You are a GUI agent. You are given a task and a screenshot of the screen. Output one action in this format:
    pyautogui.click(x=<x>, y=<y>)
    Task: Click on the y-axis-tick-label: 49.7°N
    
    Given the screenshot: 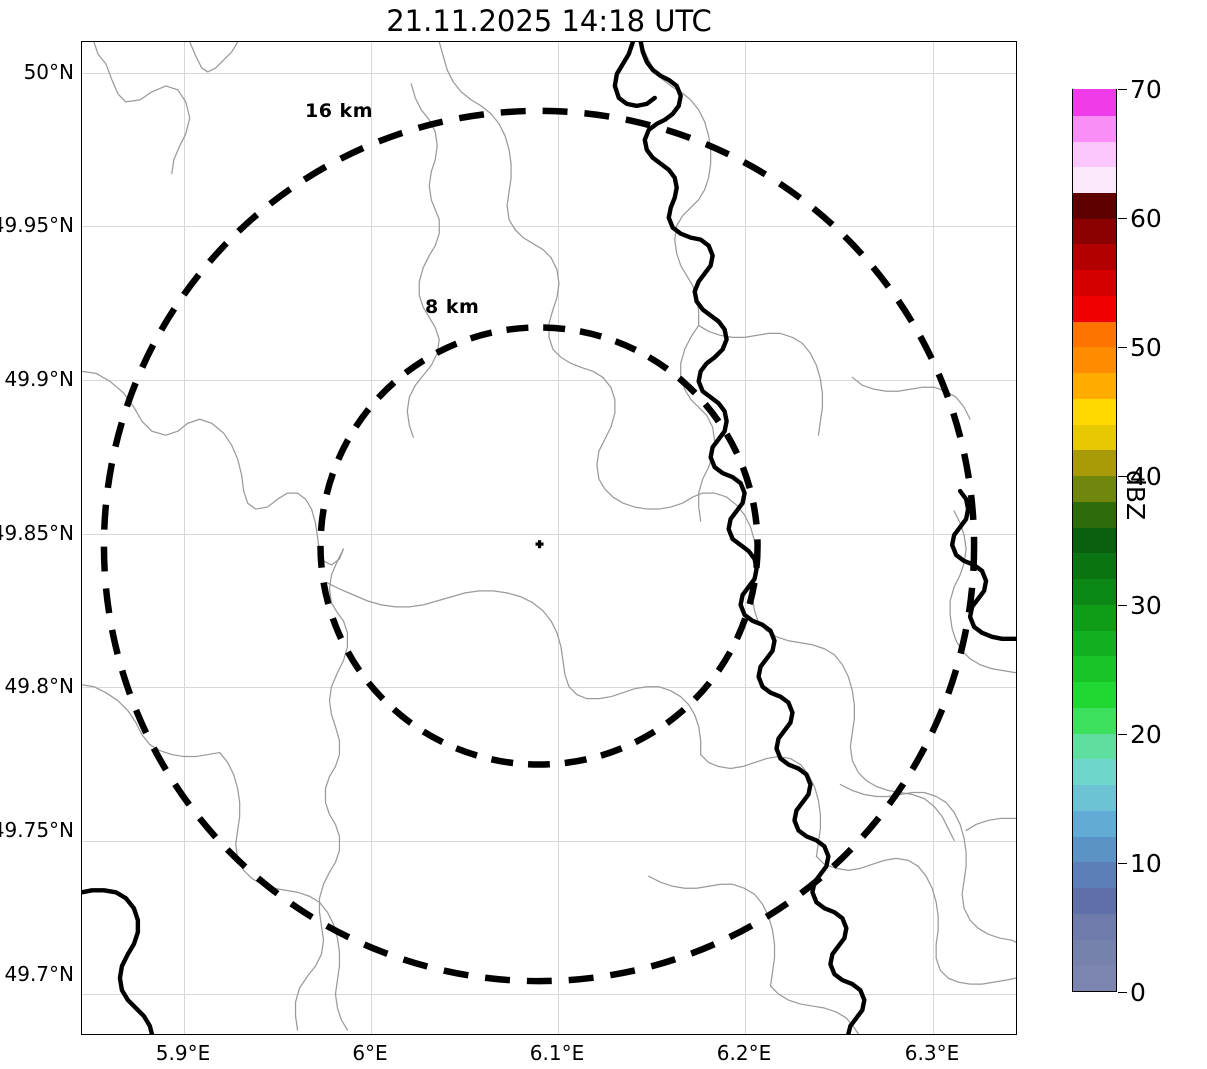 What is the action you would take?
    pyautogui.click(x=39, y=974)
    